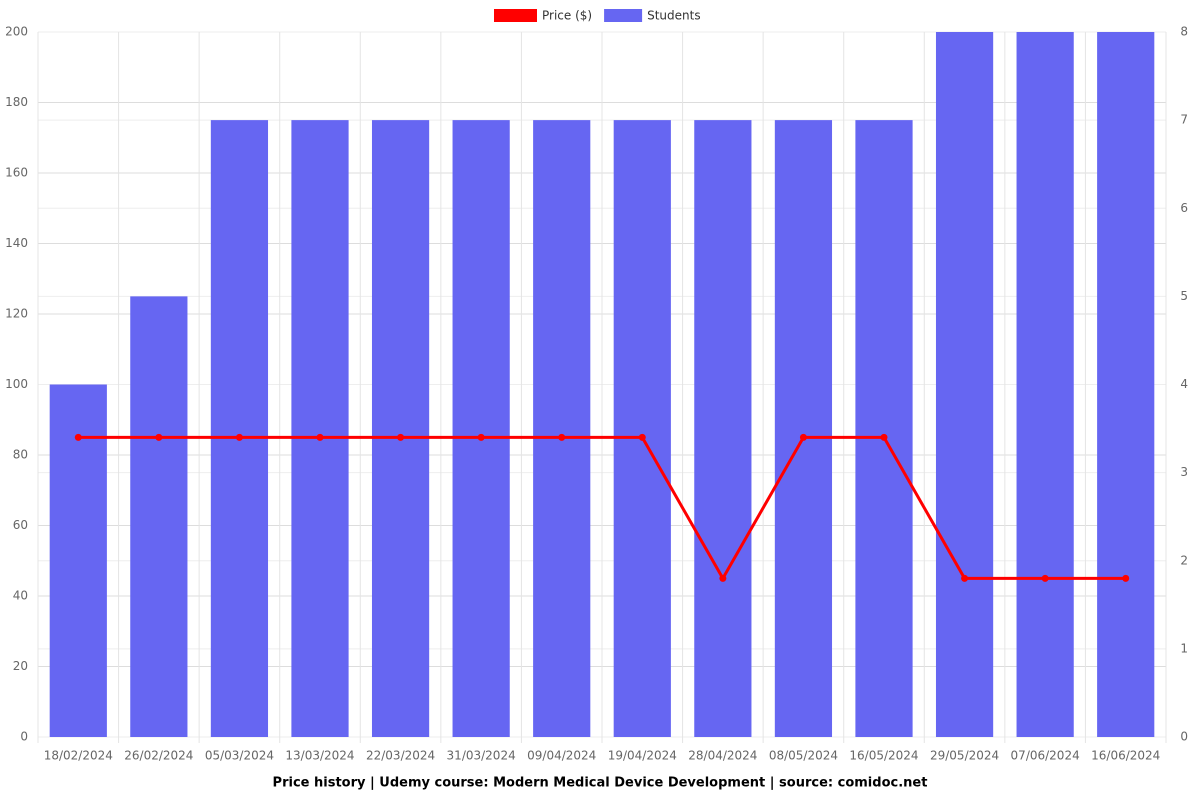 The width and height of the screenshot is (1200, 804). Describe the element at coordinates (567, 16) in the screenshot. I see `legend-label: Price ($)` at that location.